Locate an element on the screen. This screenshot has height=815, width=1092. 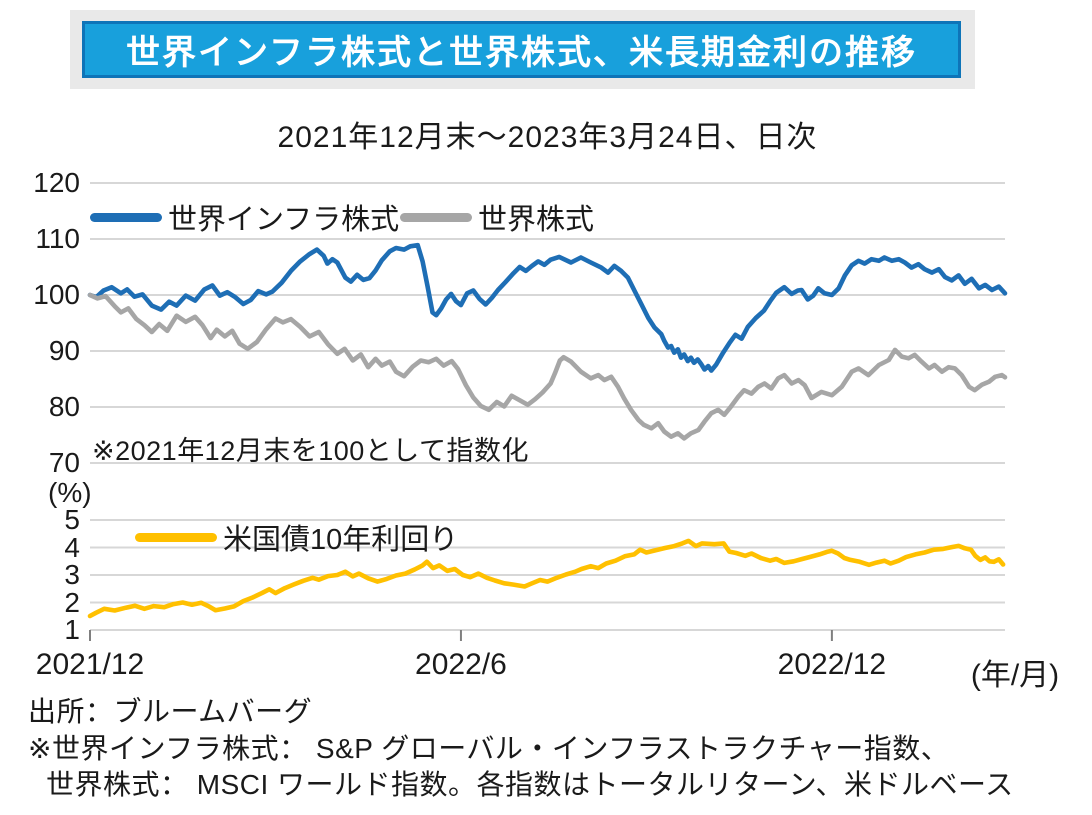
series-line-米国債10年利回り is located at coordinates (546, 578).